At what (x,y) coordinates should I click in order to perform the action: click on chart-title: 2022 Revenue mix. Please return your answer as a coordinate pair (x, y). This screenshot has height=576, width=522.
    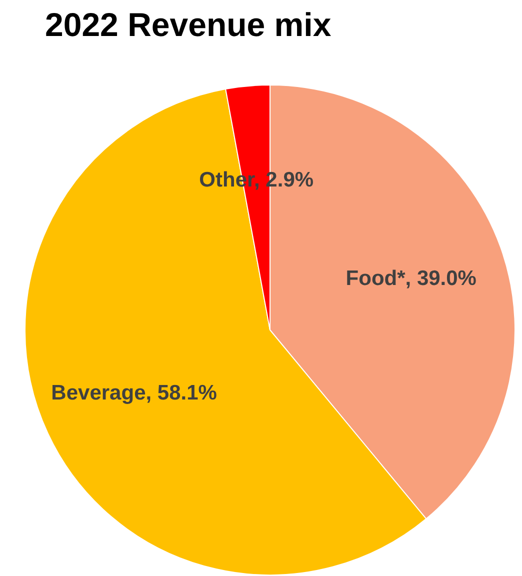
    Looking at the image, I should click on (188, 24).